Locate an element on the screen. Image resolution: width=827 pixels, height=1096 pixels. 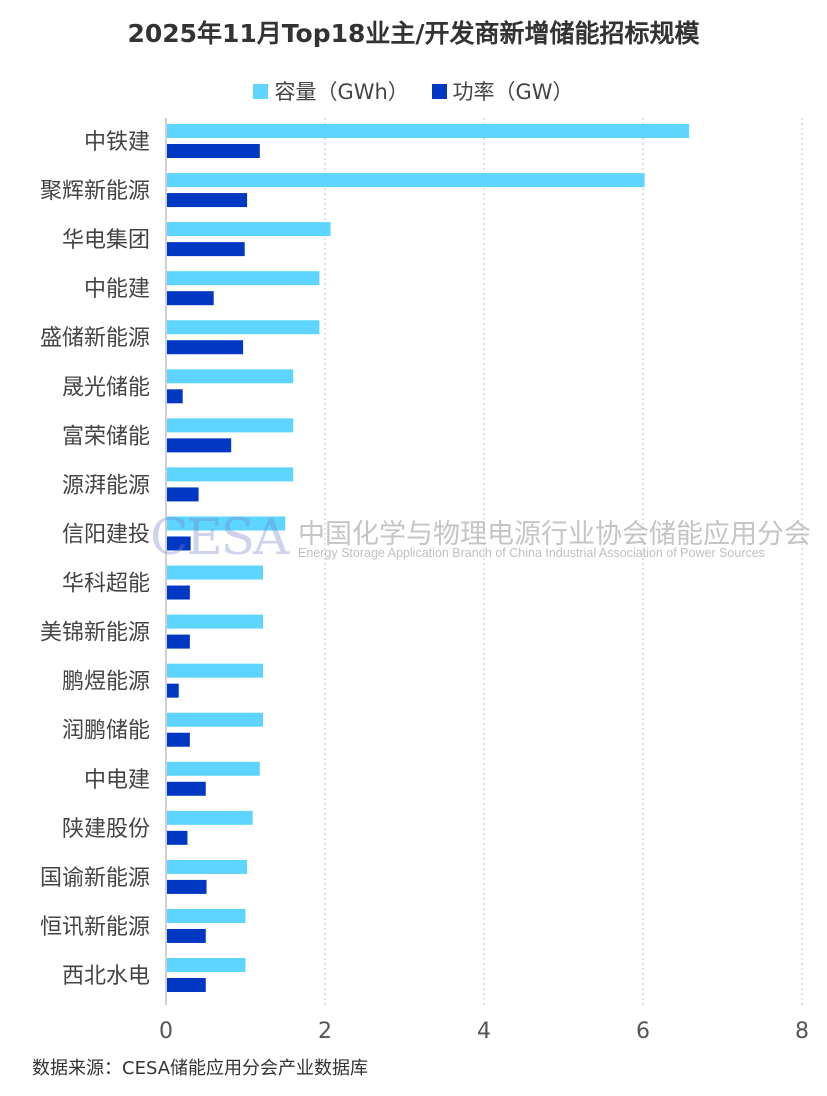
category-label: 中铁建 is located at coordinates (117, 142).